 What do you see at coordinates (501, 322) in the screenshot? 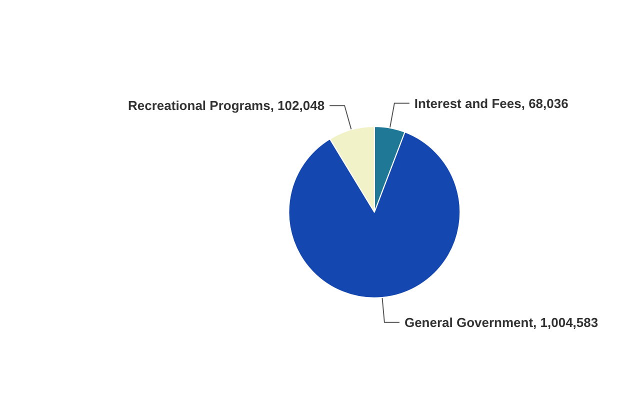
I see `slice-label: General Government, 1,004,583` at bounding box center [501, 322].